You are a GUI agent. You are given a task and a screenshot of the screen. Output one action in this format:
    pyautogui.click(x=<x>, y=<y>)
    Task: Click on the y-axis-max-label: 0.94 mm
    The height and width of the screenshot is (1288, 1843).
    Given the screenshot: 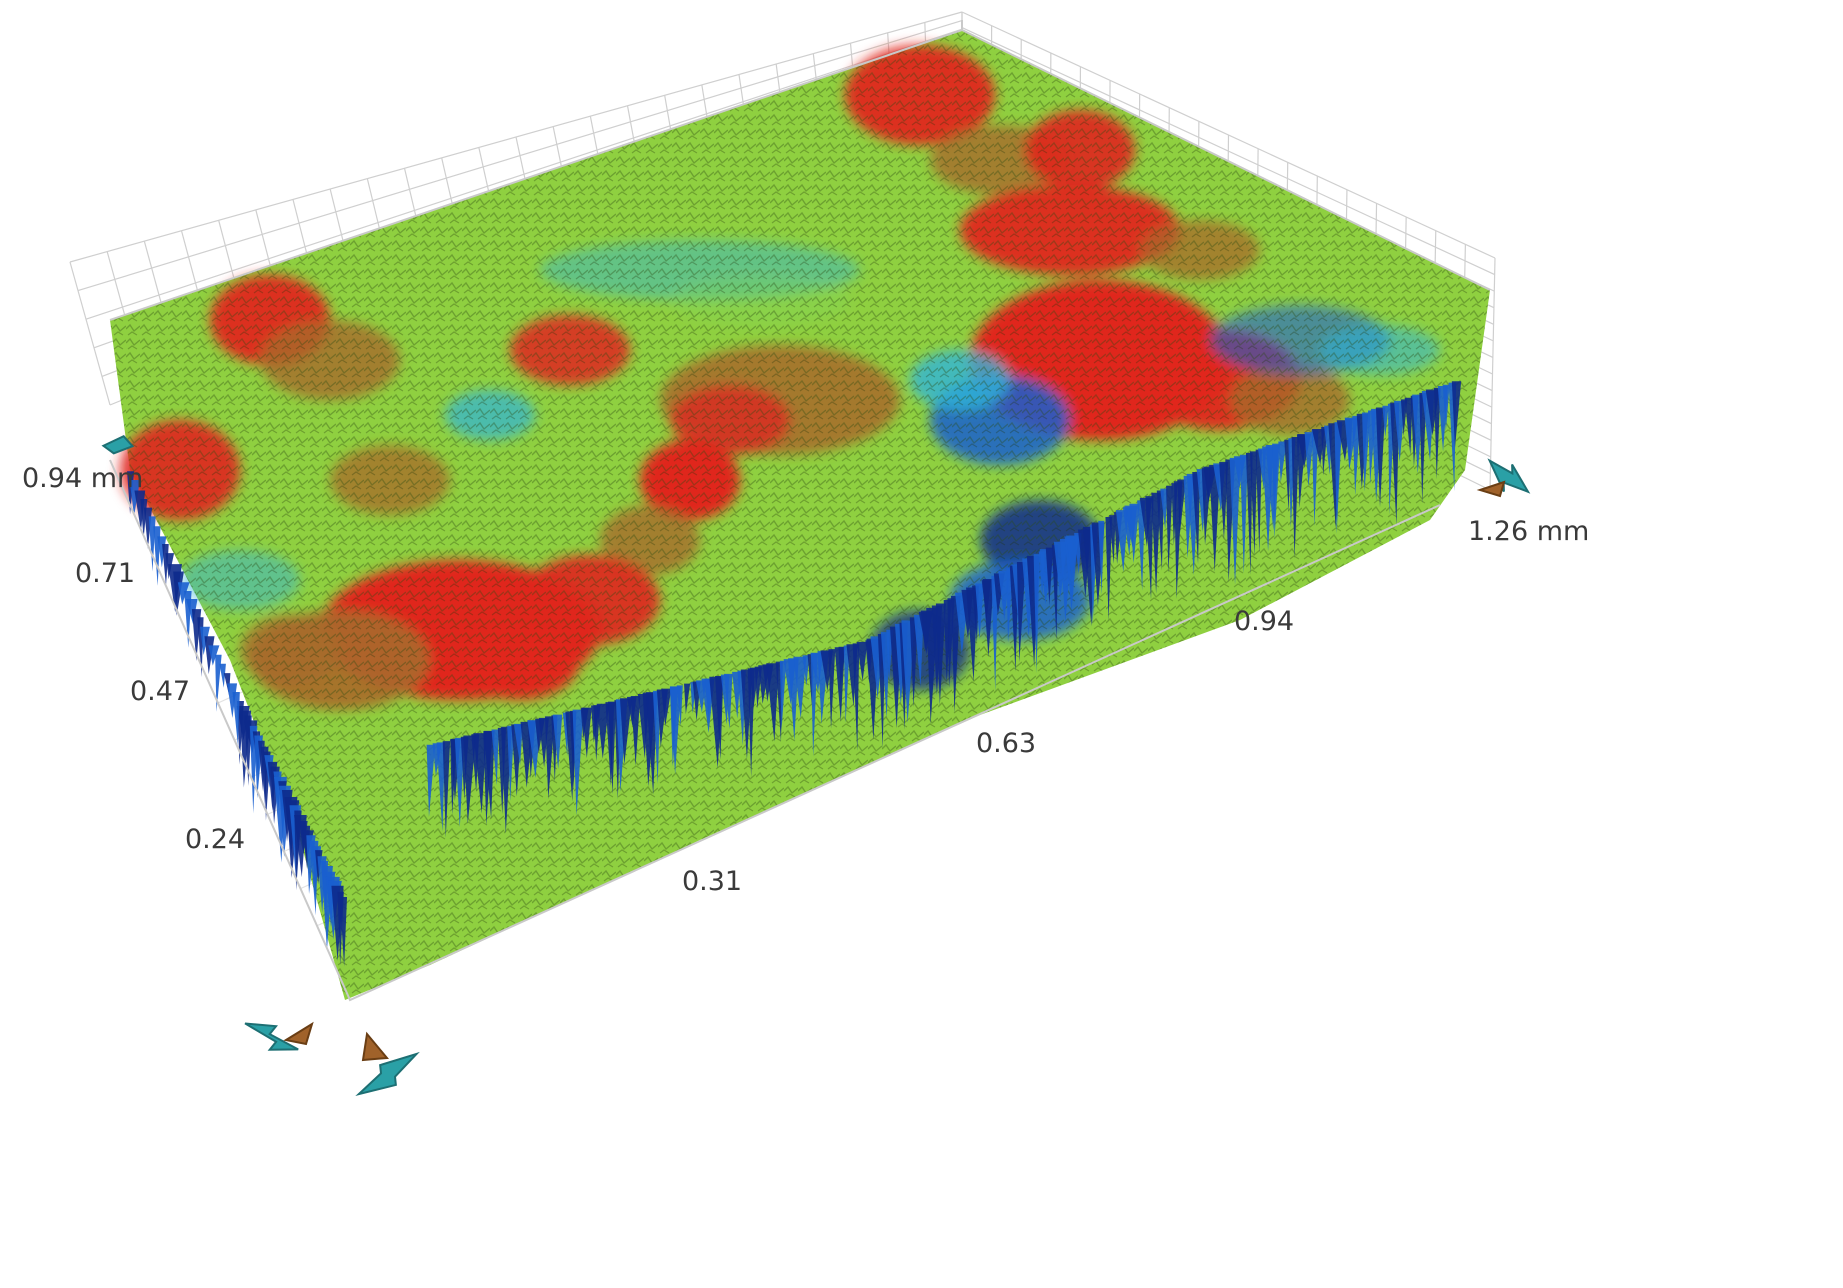 What is the action you would take?
    pyautogui.click(x=82, y=478)
    